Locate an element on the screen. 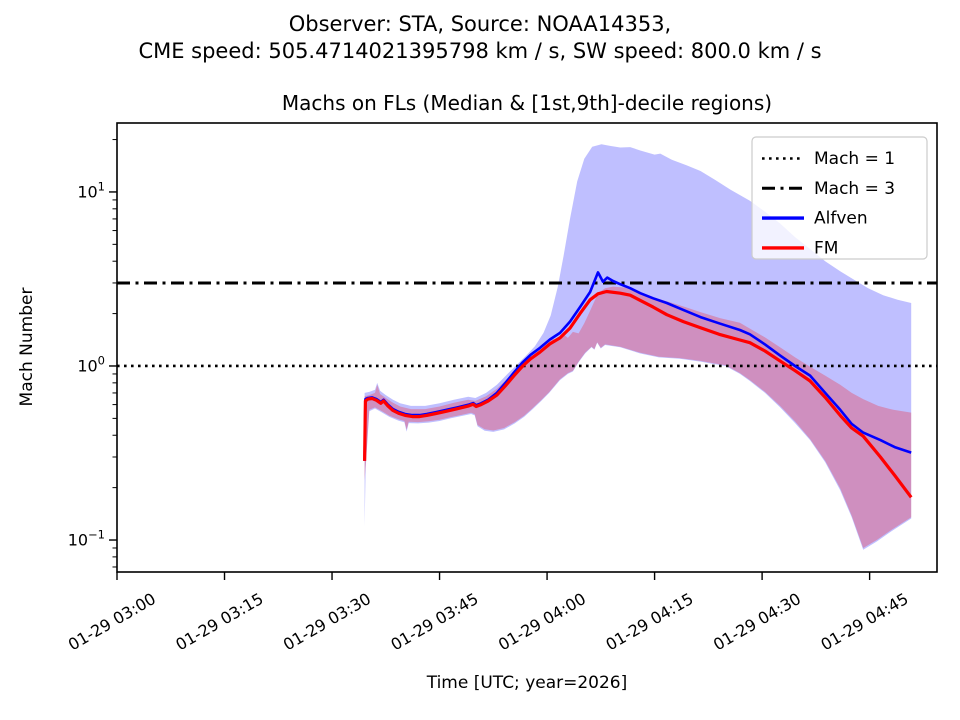  x-tick-label: 01-29 04:30 is located at coordinates (757, 621).